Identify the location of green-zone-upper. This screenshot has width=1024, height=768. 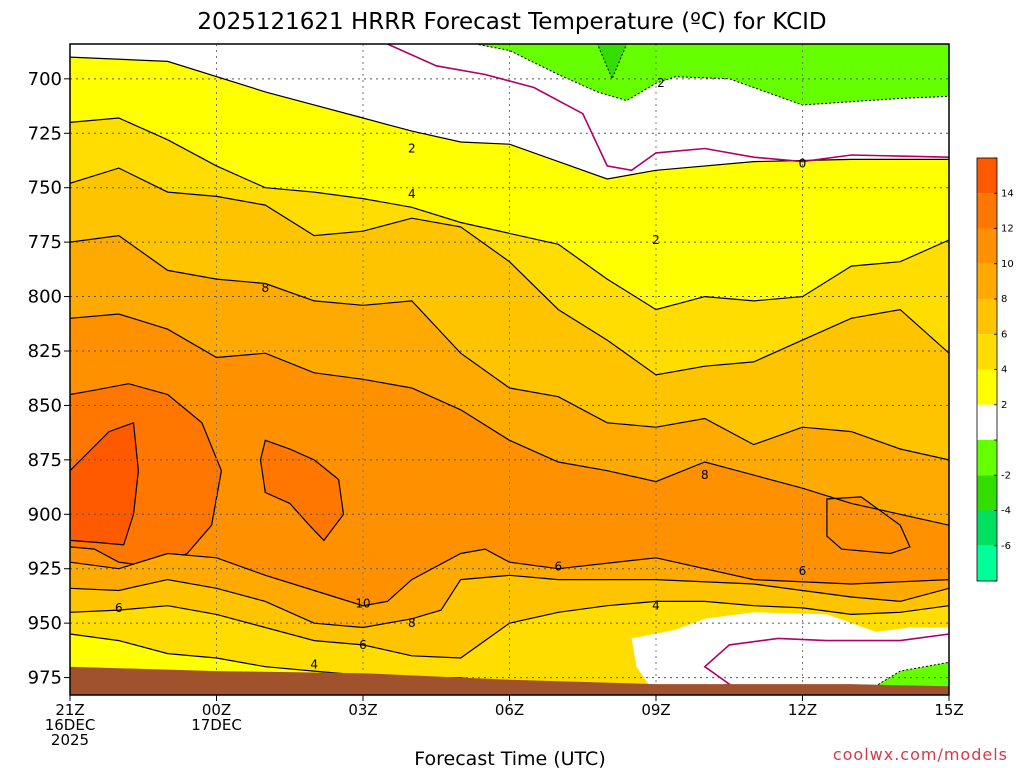
(712, 75).